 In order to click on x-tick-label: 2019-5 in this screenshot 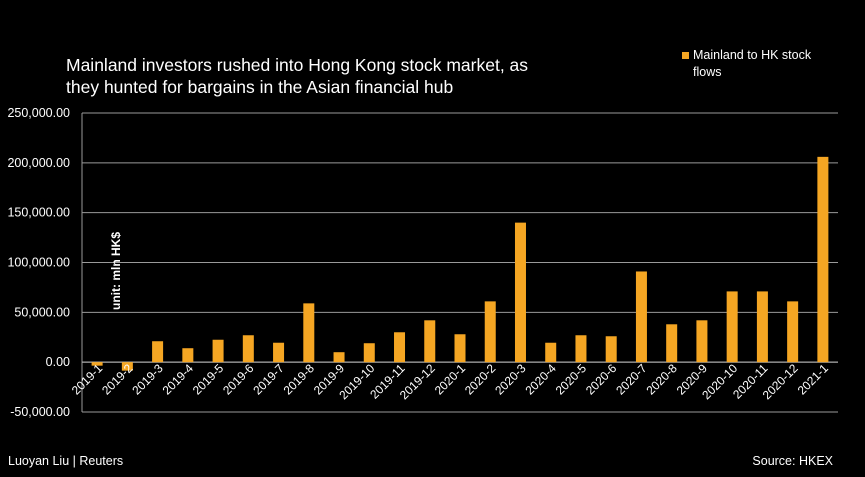, I will do `click(208, 379)`.